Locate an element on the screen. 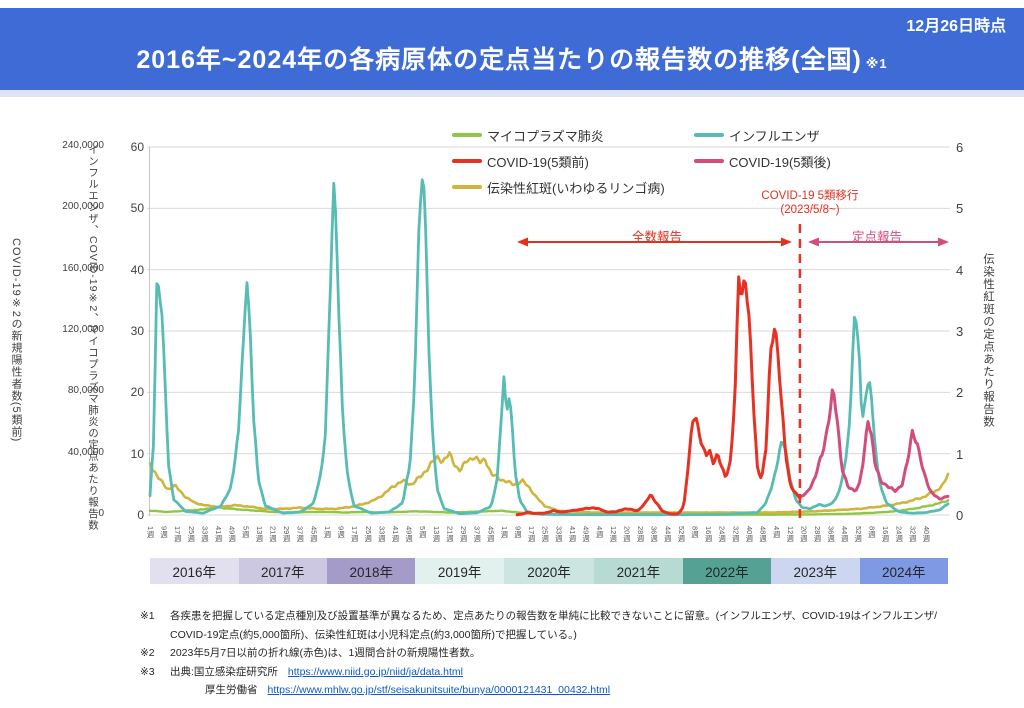 This screenshot has width=1024, height=708. right-tick-3: 3 is located at coordinates (960, 331).